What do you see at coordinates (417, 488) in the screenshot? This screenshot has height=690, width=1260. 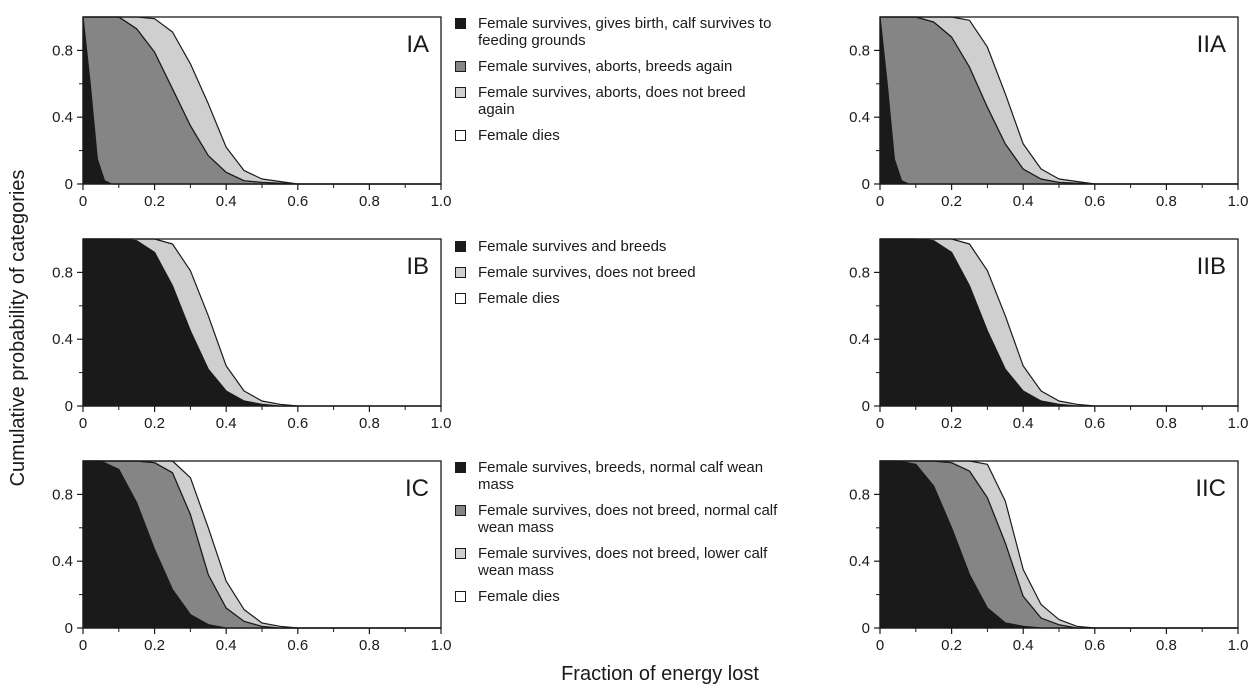 I see `panel-label: IC` at bounding box center [417, 488].